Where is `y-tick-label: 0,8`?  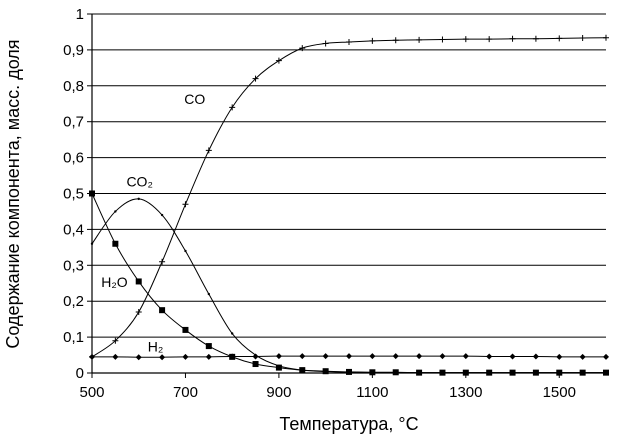 y-tick-label: 0,8 is located at coordinates (73, 86).